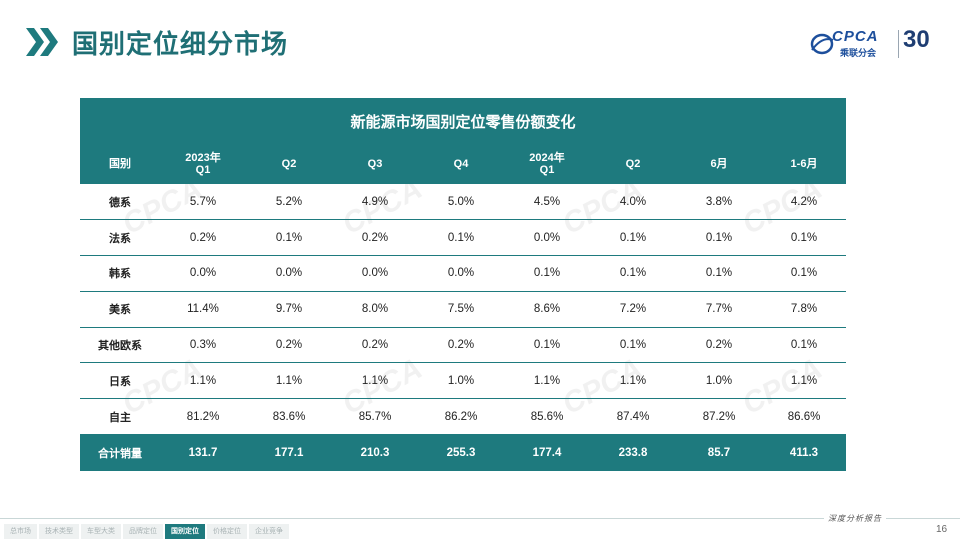  Describe the element at coordinates (547, 309) in the screenshot. I see `table-cell: 8.6%` at that location.